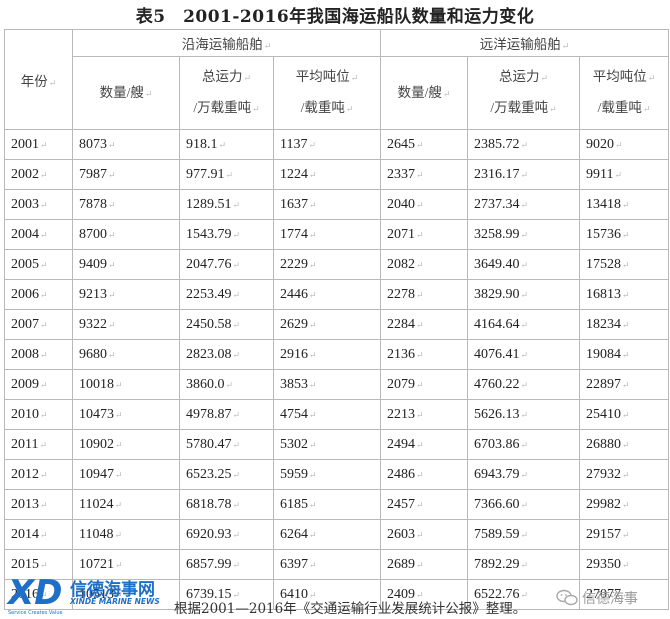 This screenshot has width=670, height=619. Describe the element at coordinates (327, 564) in the screenshot. I see `cell-coastal-avg: 6397↵` at that location.